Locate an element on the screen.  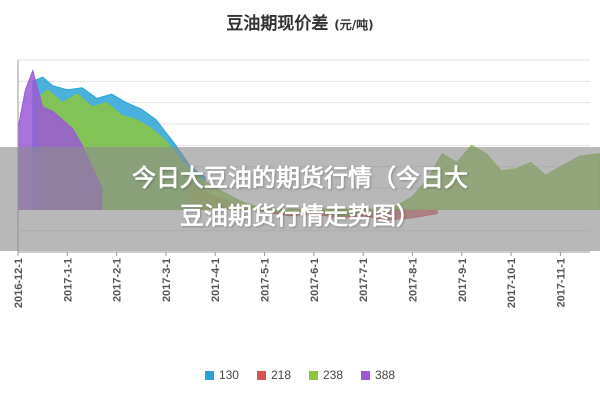
legend-item-130: 130 is located at coordinates (221, 375).